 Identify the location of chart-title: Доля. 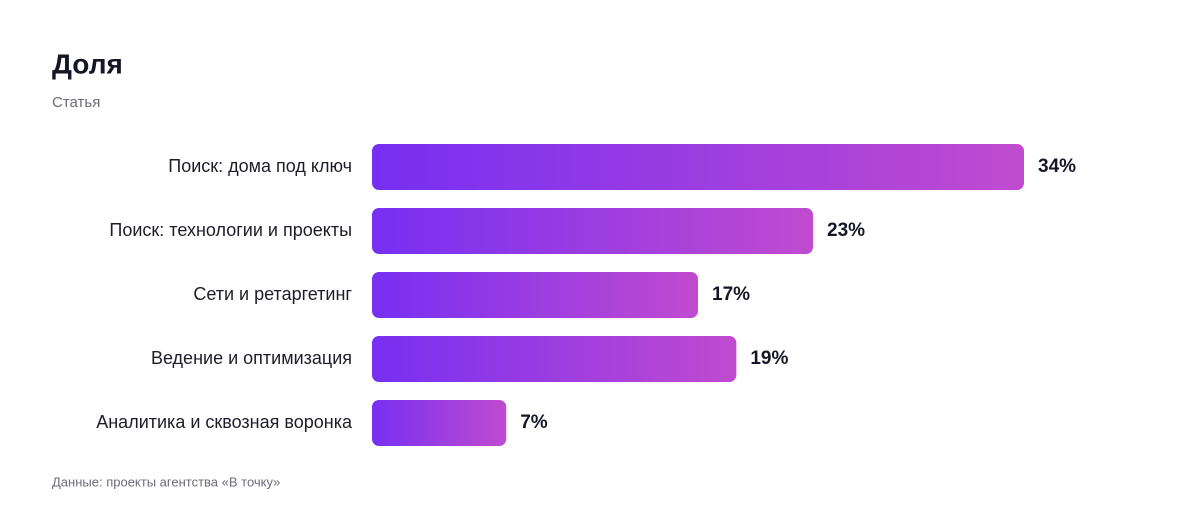
(87, 63).